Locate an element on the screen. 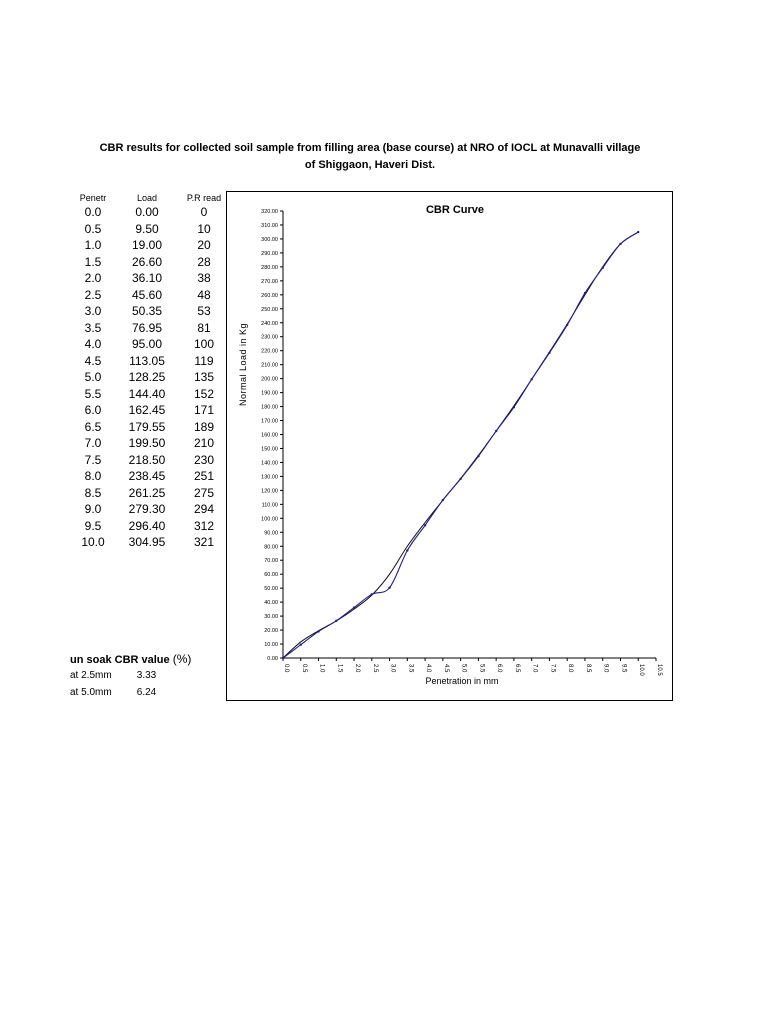 The height and width of the screenshot is (1024, 768). x-tick-label: 10.5 is located at coordinates (659, 670).